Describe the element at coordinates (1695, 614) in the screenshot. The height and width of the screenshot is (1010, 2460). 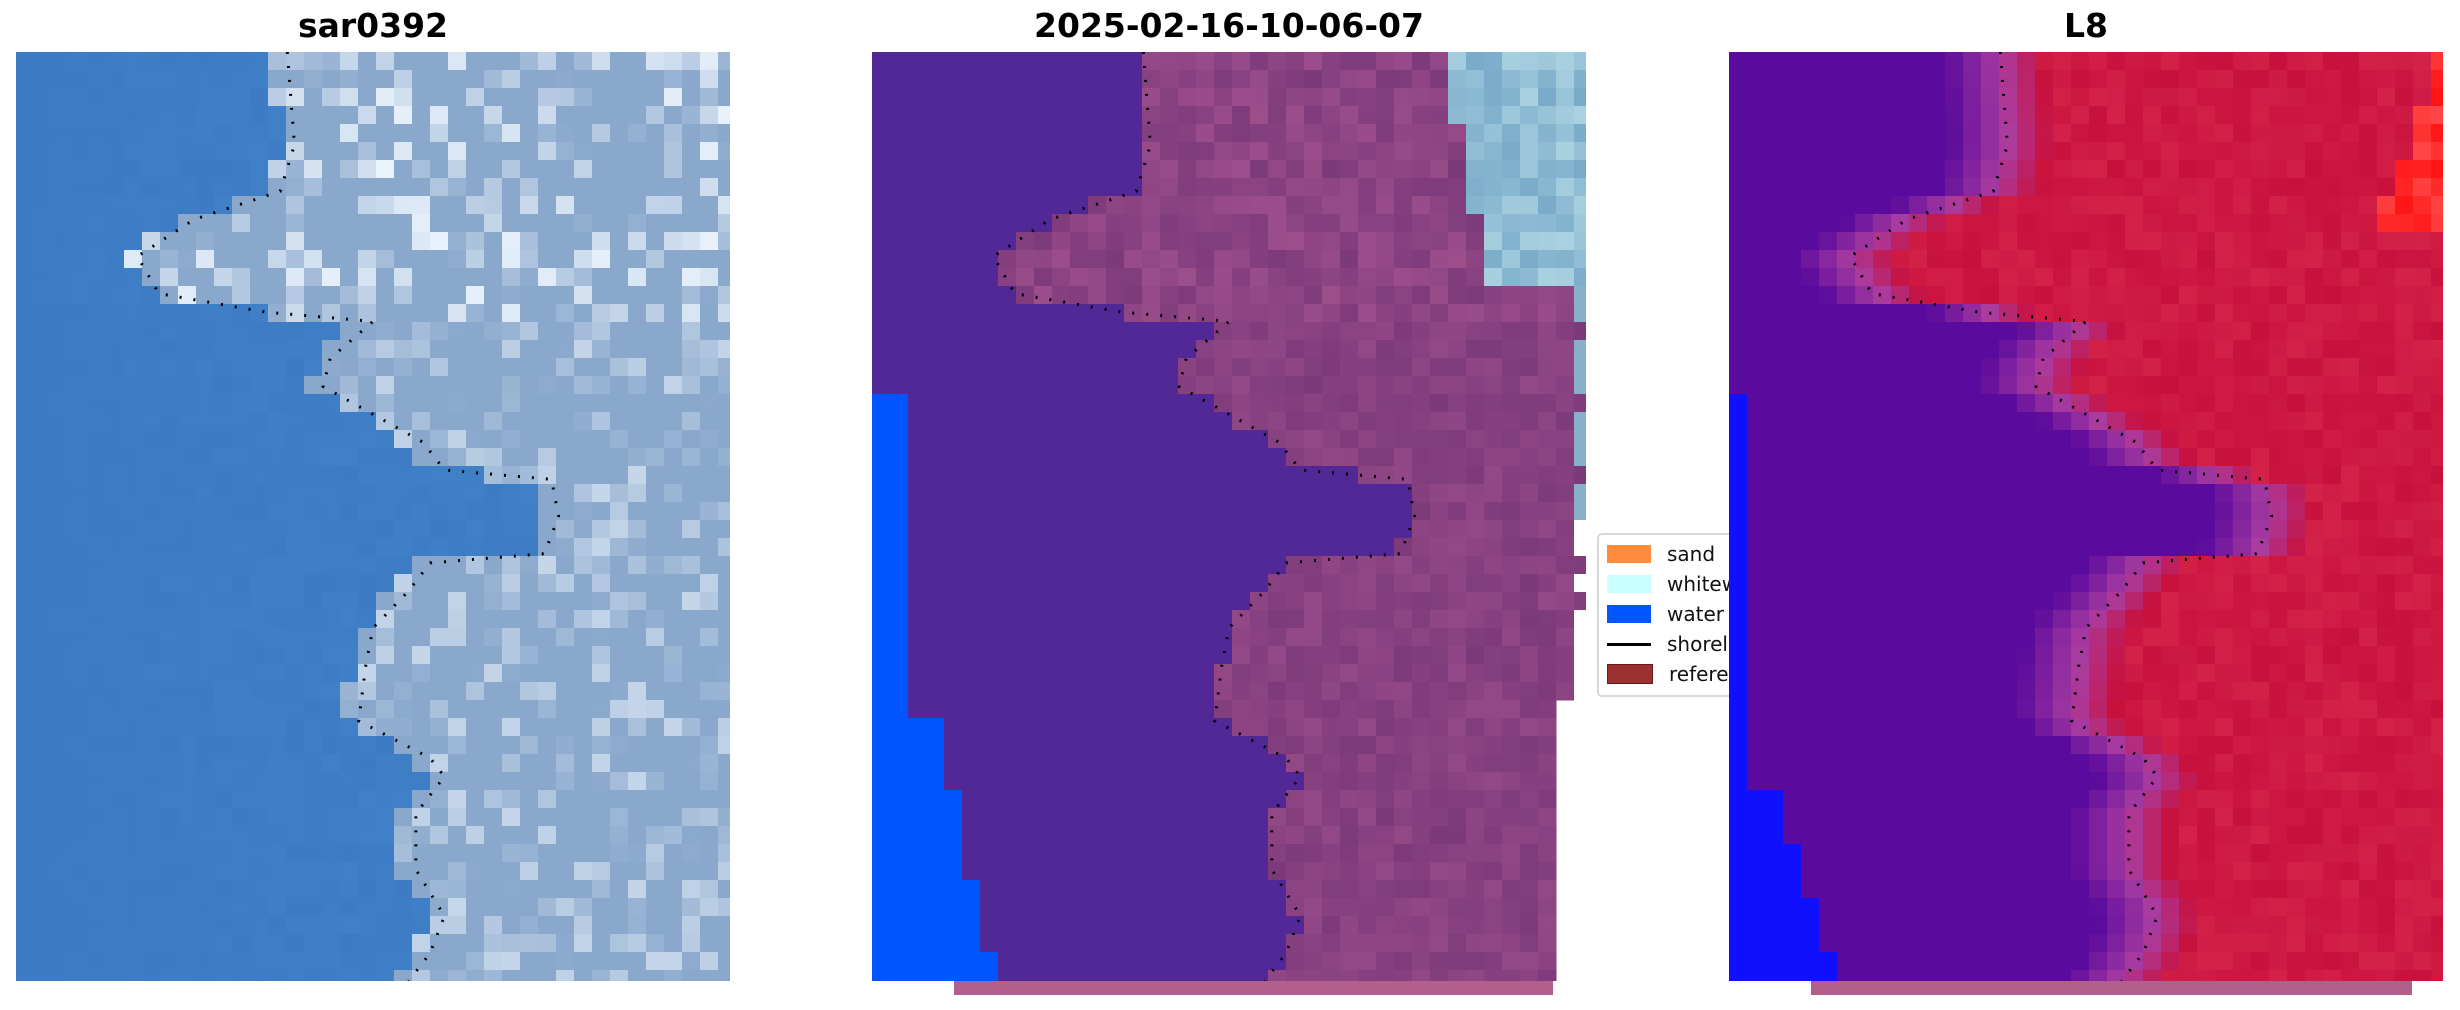
I see `legend-label: water` at that location.